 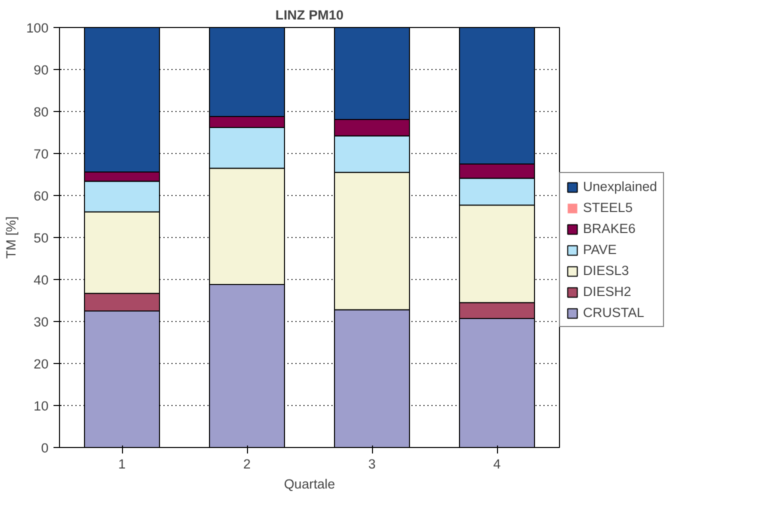 I want to click on y-tick-label: 0, so click(x=45, y=448).